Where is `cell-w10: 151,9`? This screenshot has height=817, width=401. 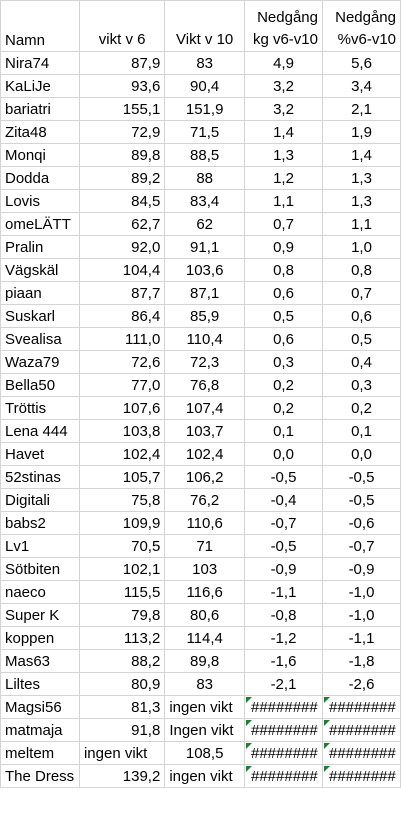
cell-w10: 151,9 is located at coordinates (204, 109).